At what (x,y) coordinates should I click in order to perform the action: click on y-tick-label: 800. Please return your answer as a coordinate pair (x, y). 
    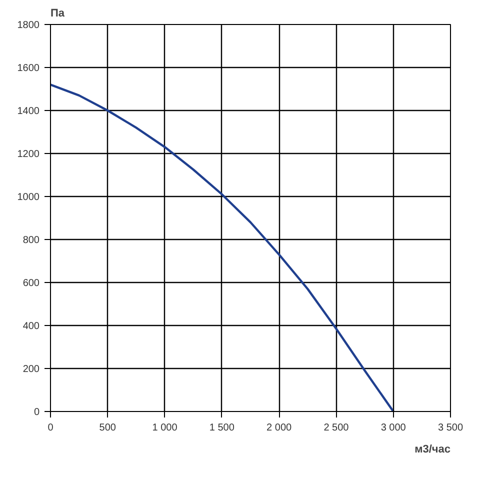
    Looking at the image, I should click on (31, 240).